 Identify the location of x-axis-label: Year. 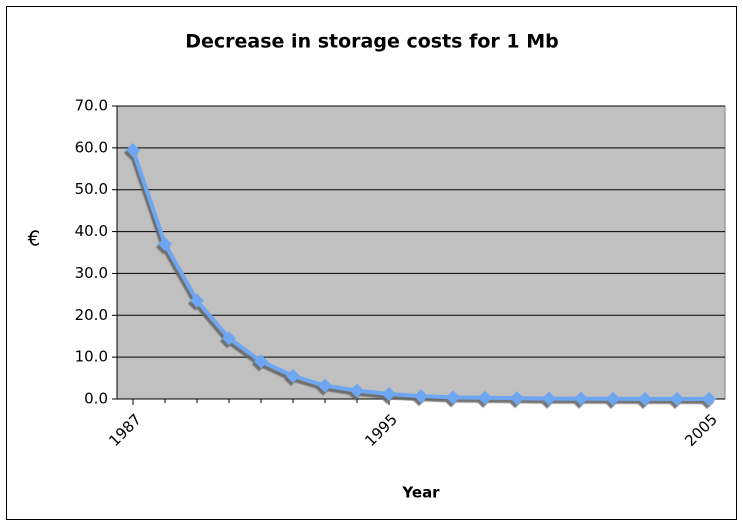
(420, 493).